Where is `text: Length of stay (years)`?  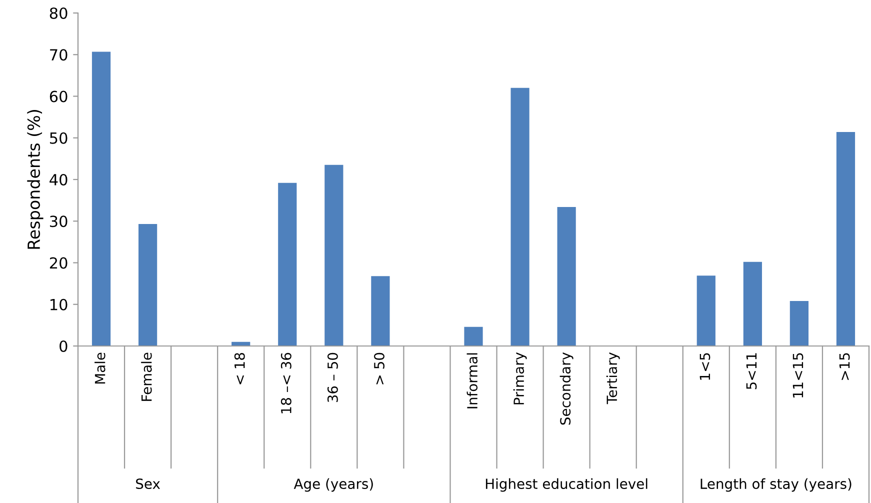 text: Length of stay (years) is located at coordinates (776, 485).